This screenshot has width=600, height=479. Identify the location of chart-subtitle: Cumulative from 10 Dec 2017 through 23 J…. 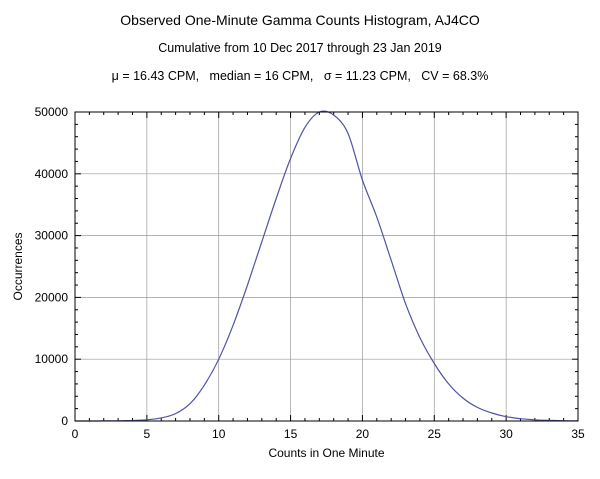
(300, 48).